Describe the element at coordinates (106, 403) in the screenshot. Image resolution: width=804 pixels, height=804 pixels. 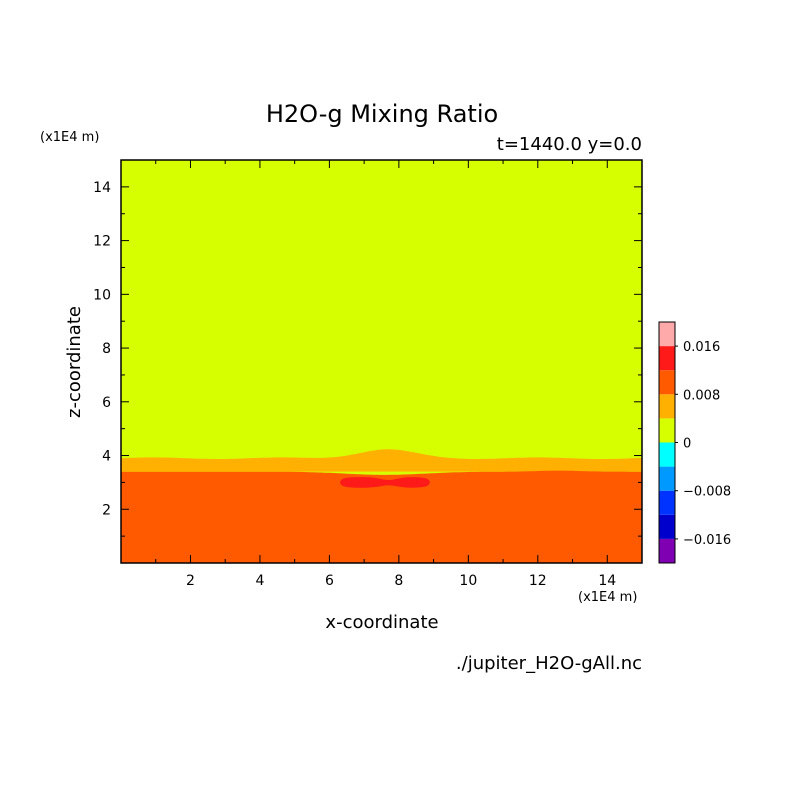
I see `y-tick-label: 6` at that location.